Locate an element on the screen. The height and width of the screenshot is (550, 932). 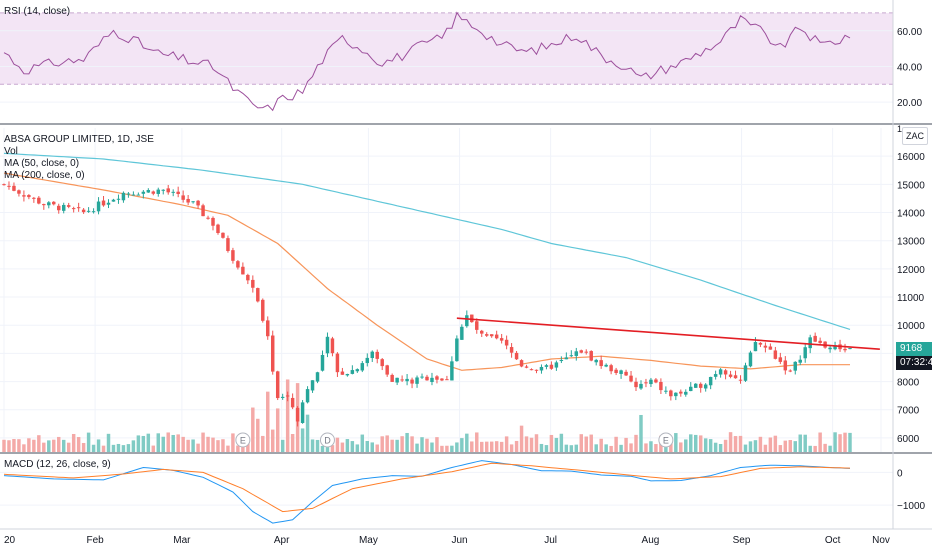
vol-label: Vol is located at coordinates (11, 151).